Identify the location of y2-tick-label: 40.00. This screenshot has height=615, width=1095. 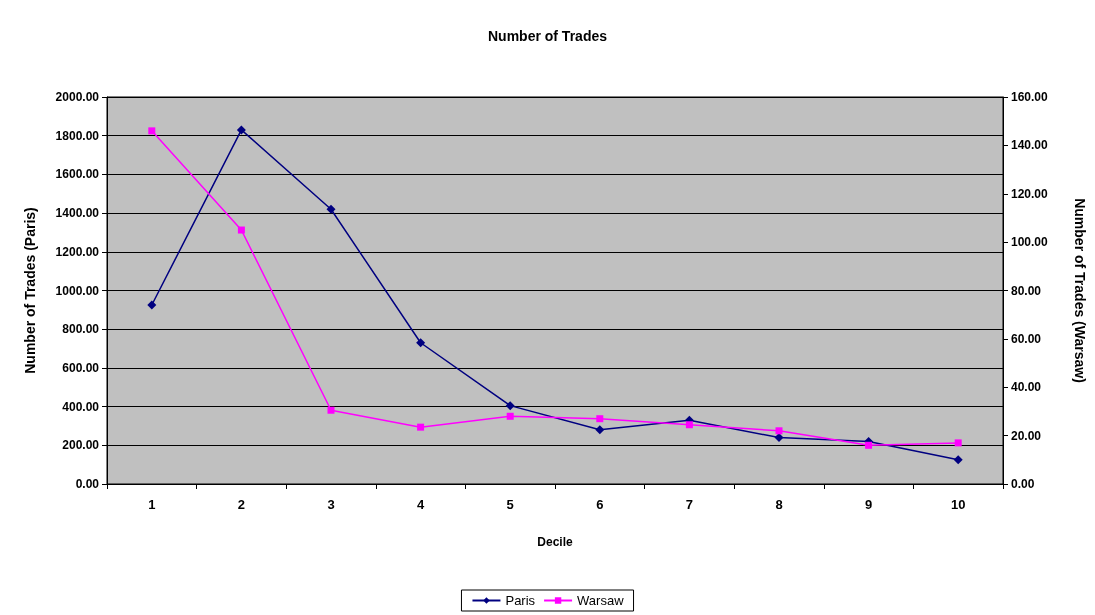
(1026, 387).